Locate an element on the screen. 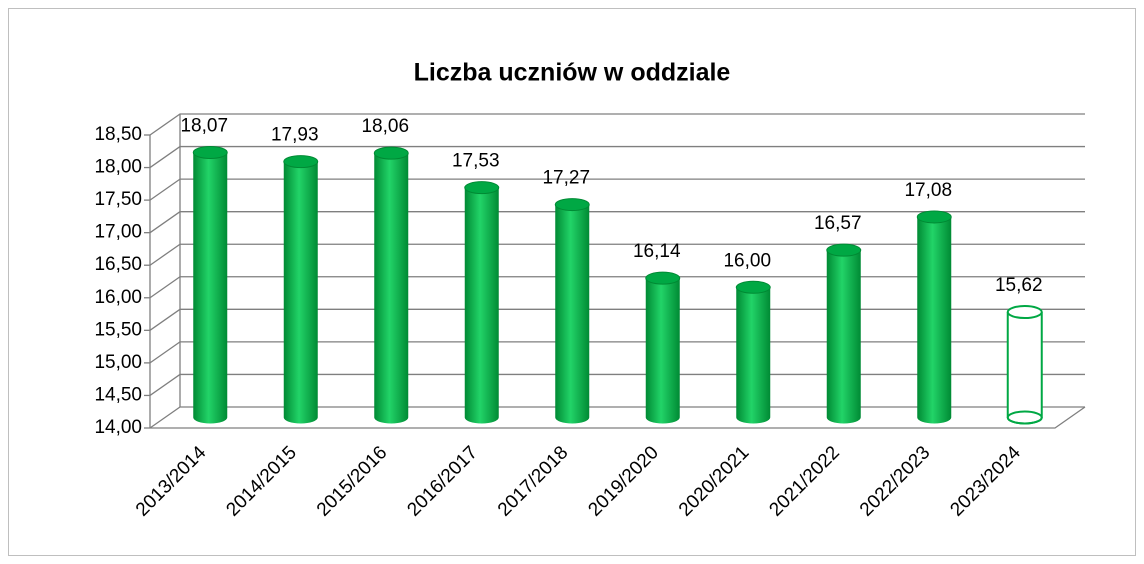 This screenshot has width=1144, height=564. y-tick-label: 15,00 is located at coordinates (118, 362).